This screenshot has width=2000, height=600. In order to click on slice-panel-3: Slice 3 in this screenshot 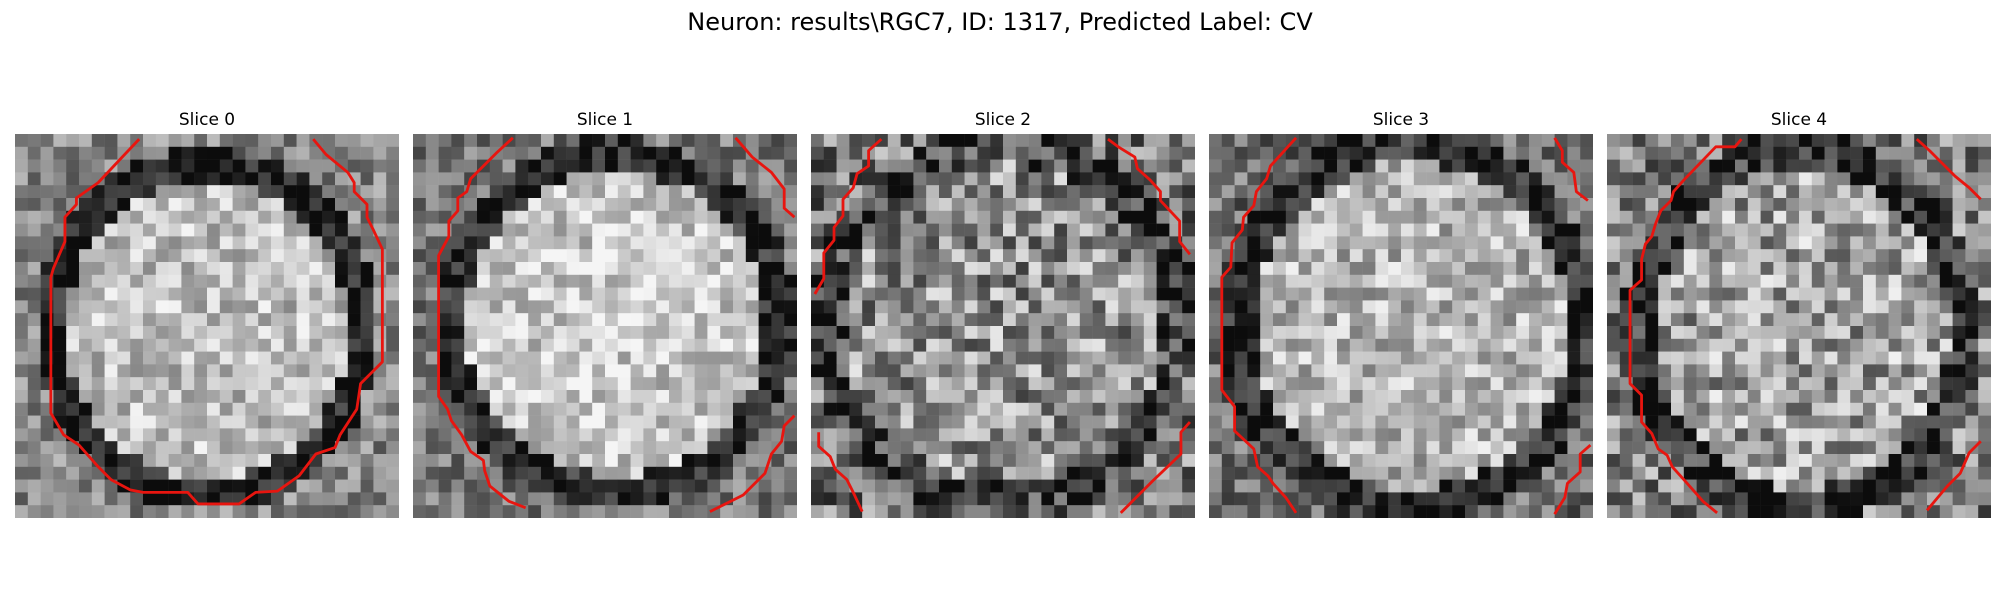, I will do `click(1401, 314)`.